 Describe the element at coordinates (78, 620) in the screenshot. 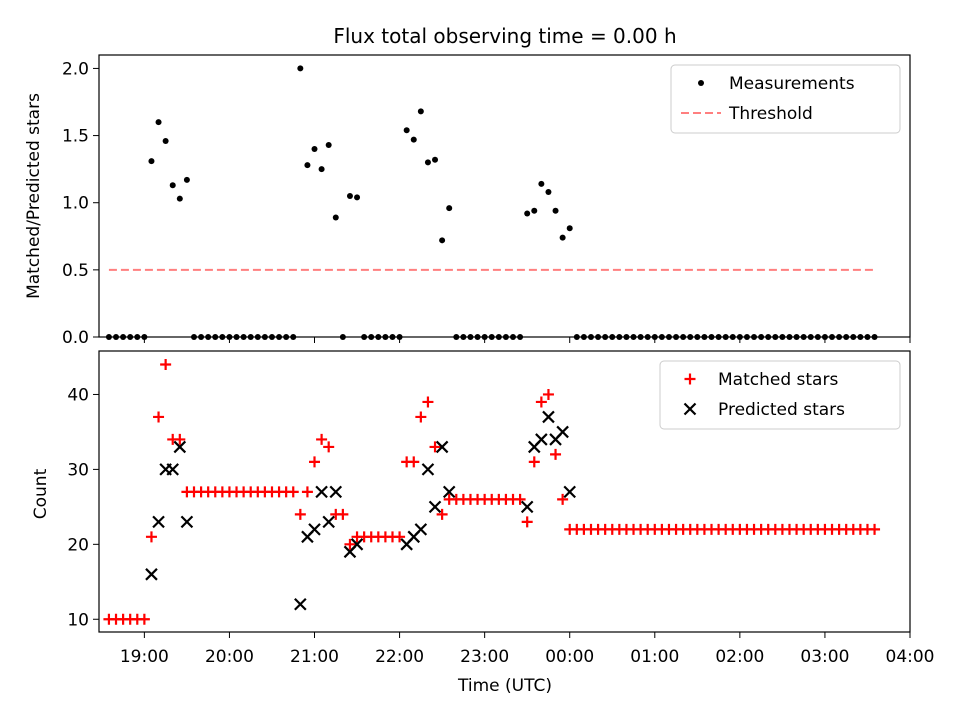

I see `bottom-y-tick-label: 10` at that location.